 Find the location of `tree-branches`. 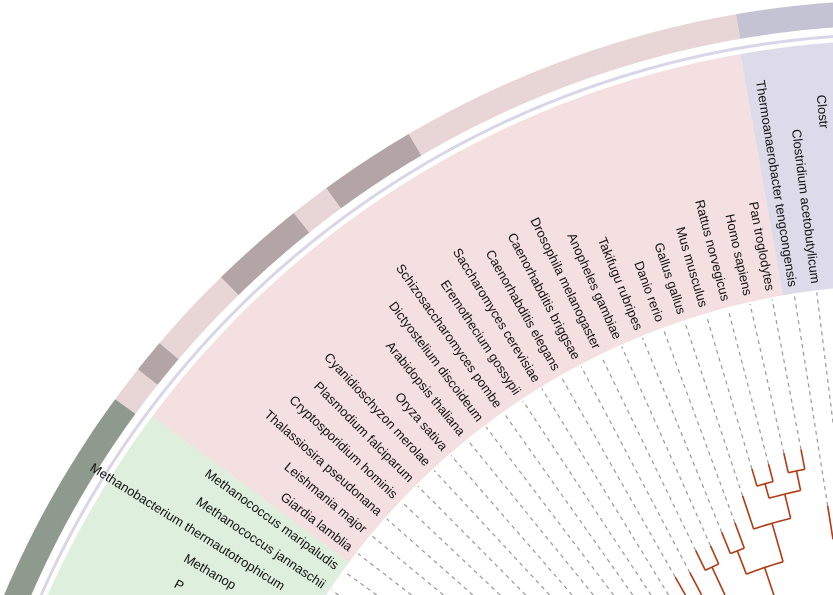

tree-branches is located at coordinates (753, 522).